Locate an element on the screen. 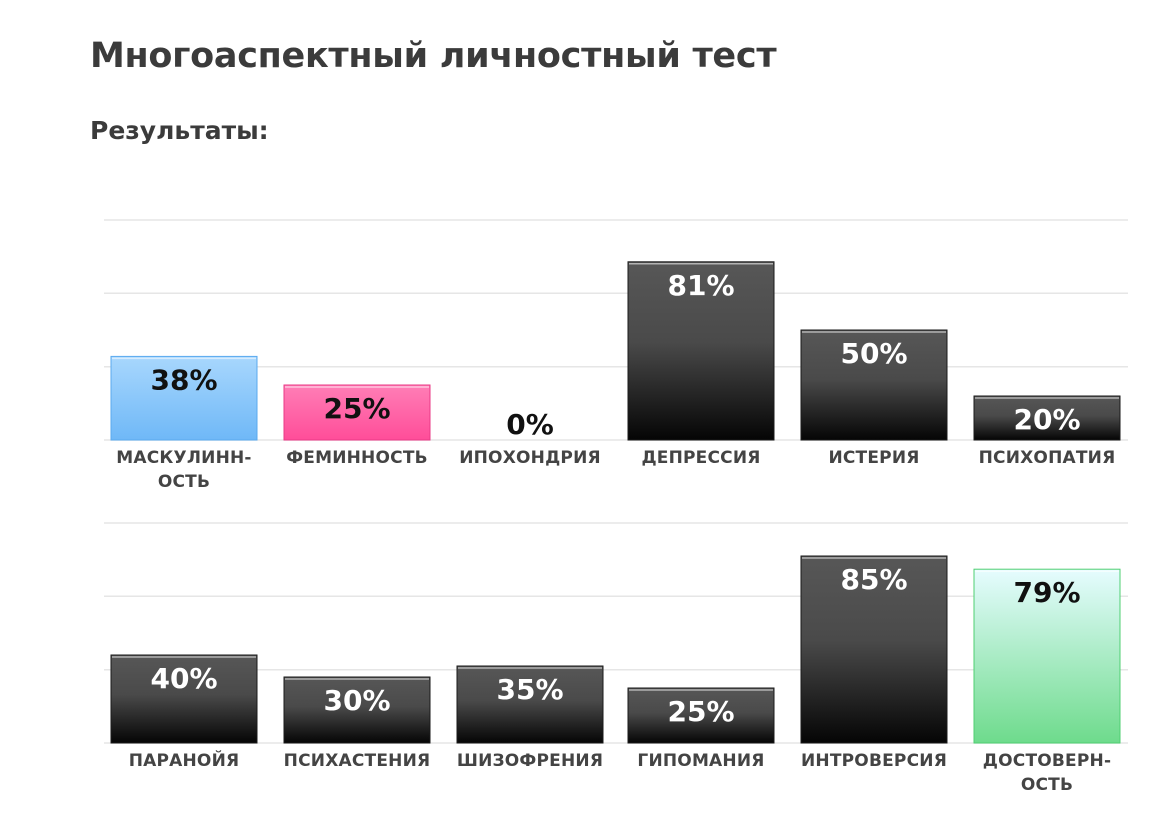 Image resolution: width=1173 pixels, height=838 pixels. bar-value-label: 0% is located at coordinates (530, 424).